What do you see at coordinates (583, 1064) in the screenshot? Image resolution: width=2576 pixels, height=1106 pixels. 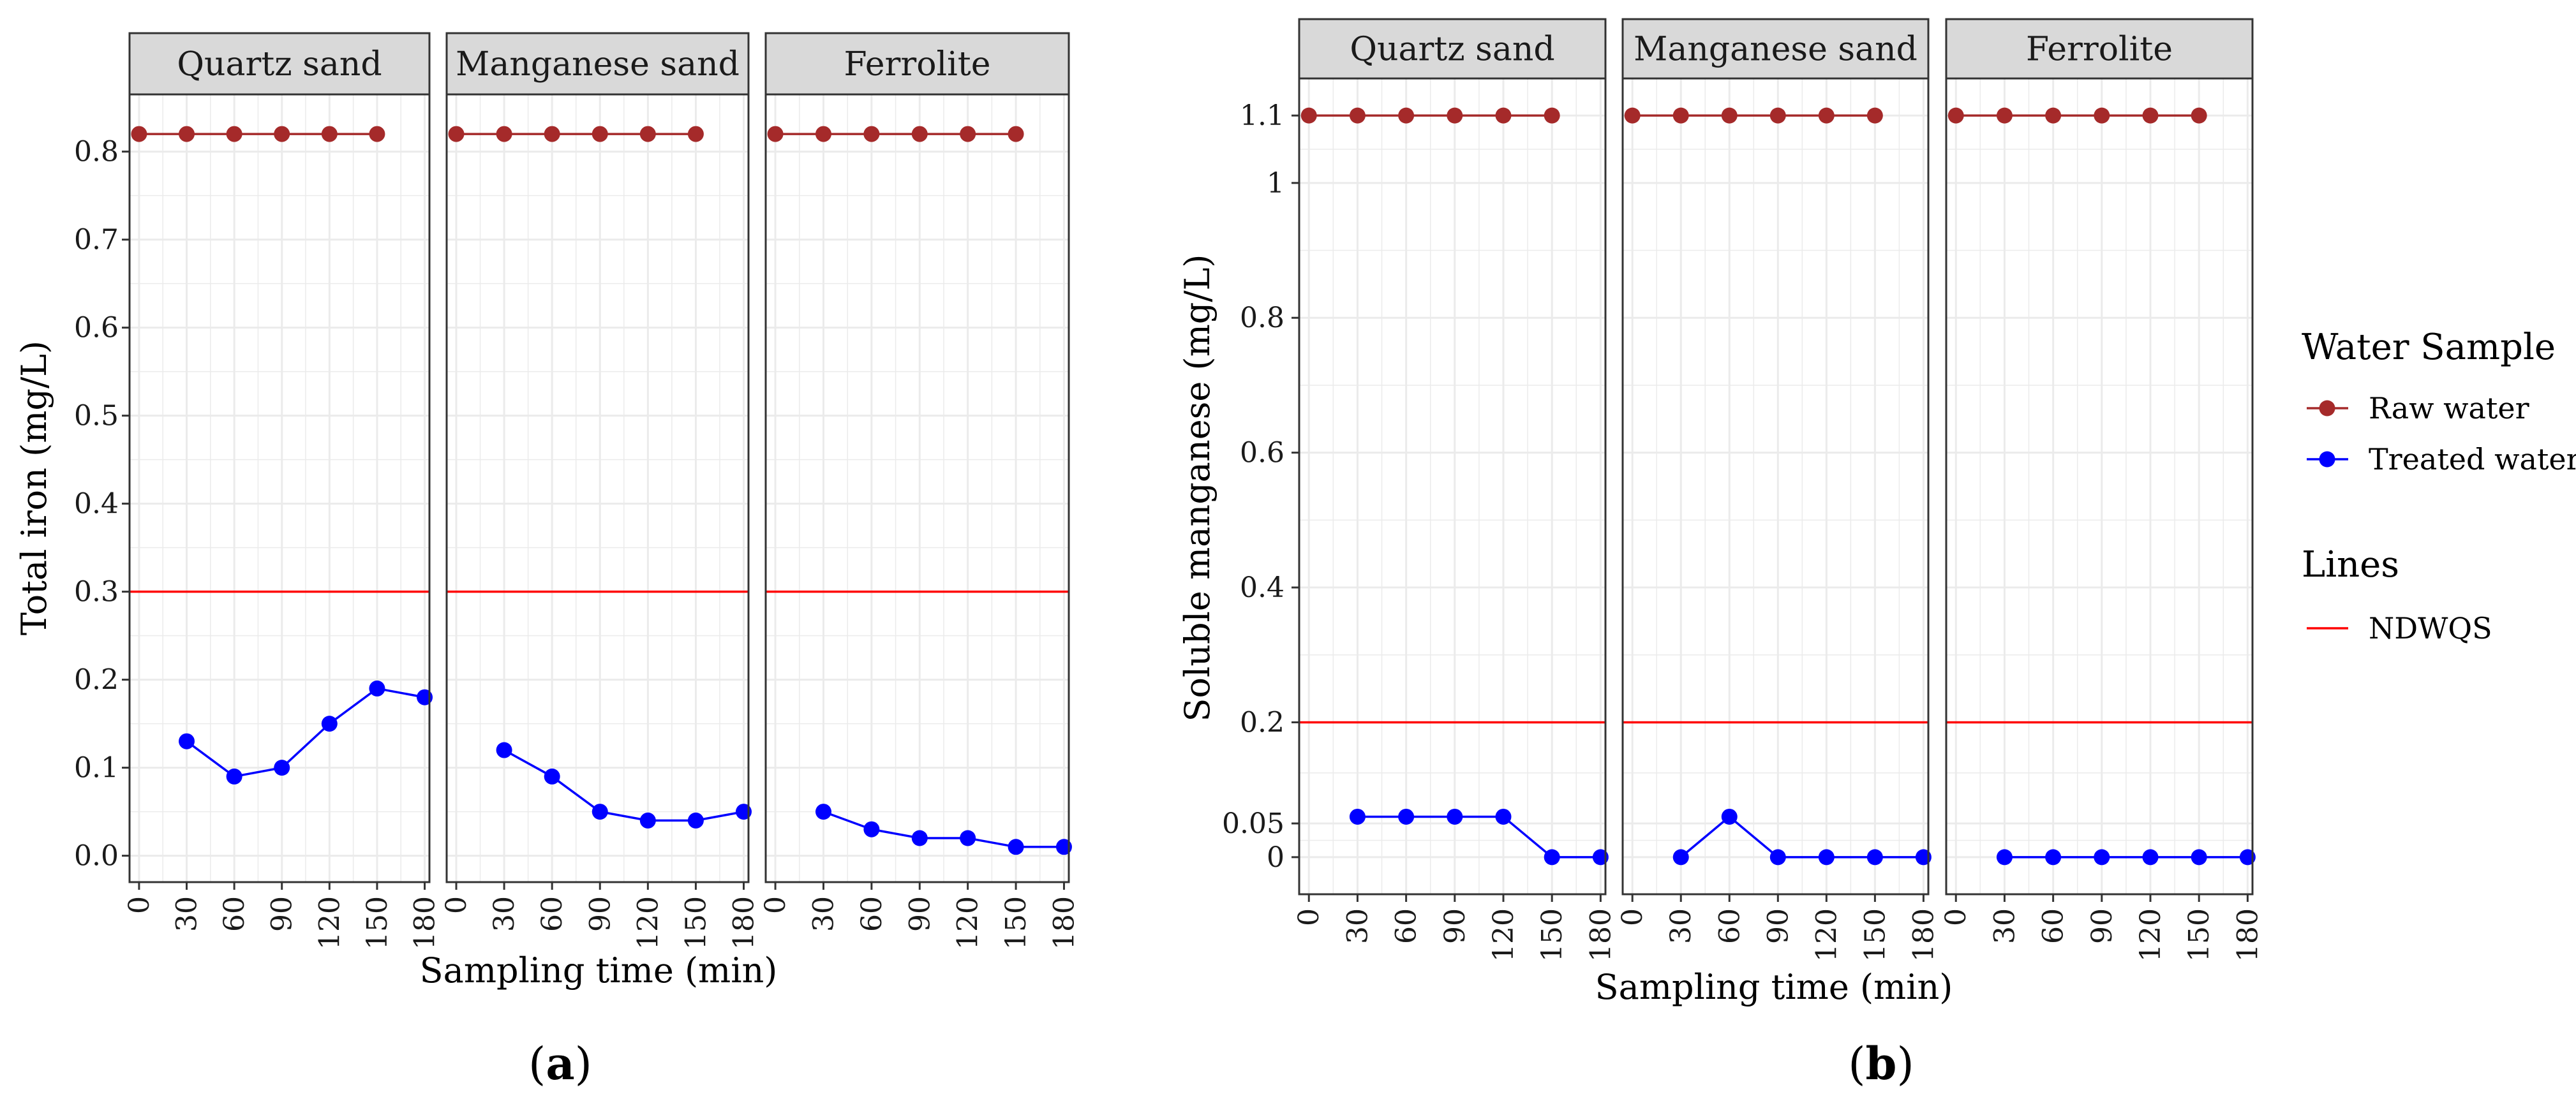 I see `caption-close: )` at bounding box center [583, 1064].